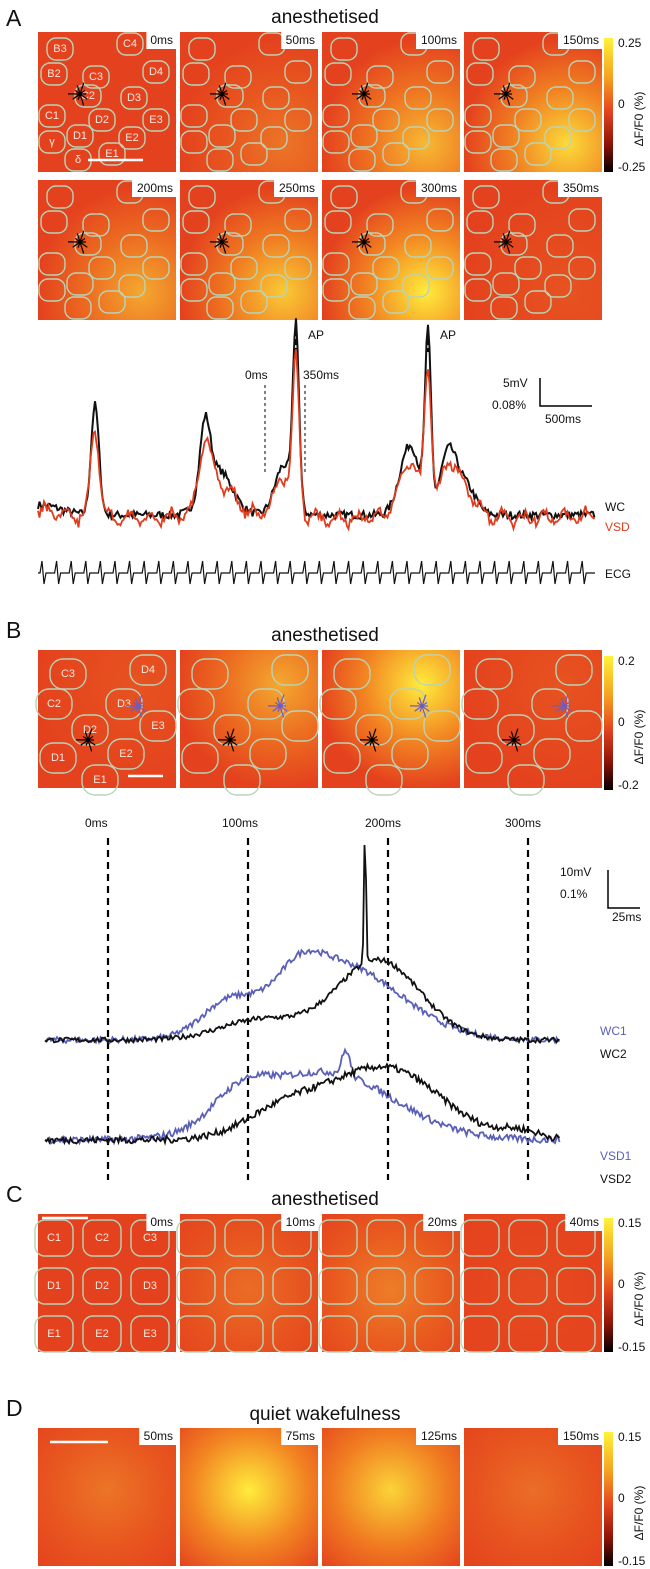  What do you see at coordinates (107, 250) in the screenshot?
I see `image-frame: 200ms` at bounding box center [107, 250].